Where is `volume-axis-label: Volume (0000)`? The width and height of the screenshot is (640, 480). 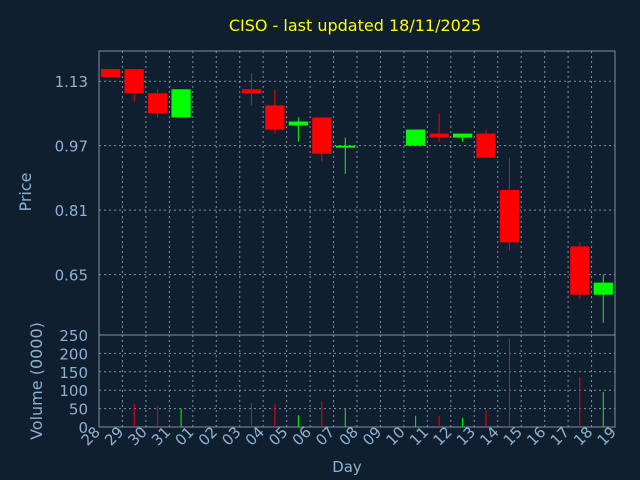
volume-axis-label: Volume (0000) is located at coordinates (36, 381).